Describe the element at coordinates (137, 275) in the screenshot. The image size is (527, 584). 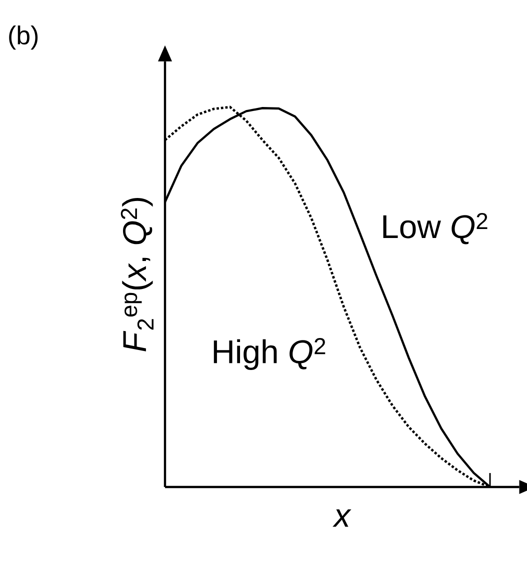
I see `text: F$_{2}$$^{ep}$(x, Q$^{2}$)` at that location.